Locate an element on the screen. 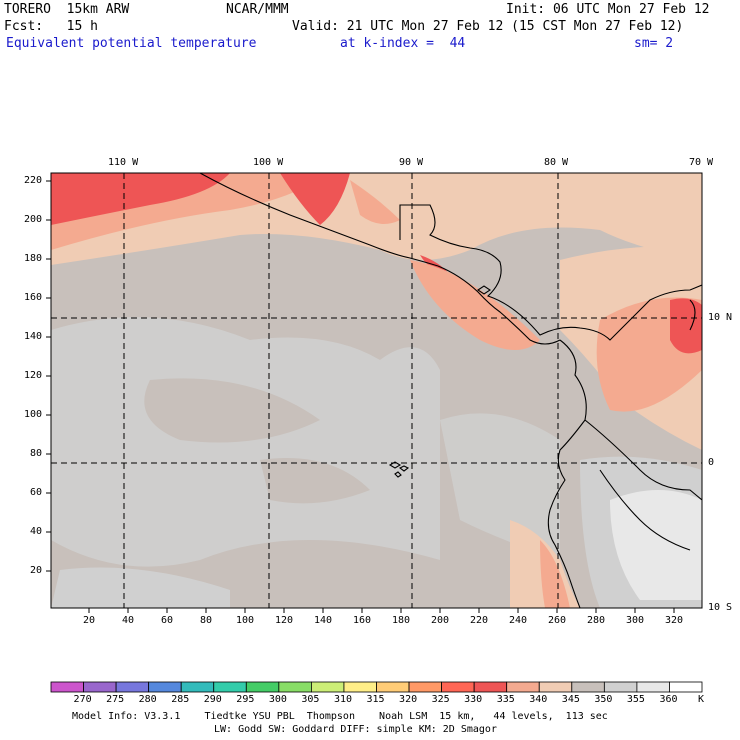 This screenshot has height=740, width=740. colorbar-label: 285 is located at coordinates (180, 699).